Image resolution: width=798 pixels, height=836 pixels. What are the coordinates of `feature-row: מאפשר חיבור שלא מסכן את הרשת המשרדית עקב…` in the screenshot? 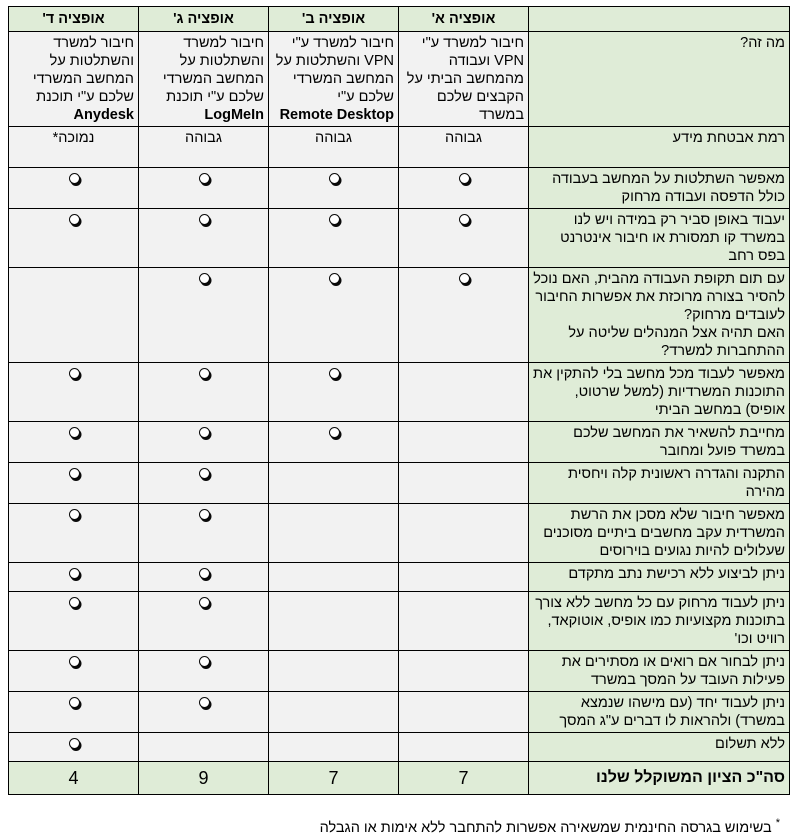 It's located at (399, 533).